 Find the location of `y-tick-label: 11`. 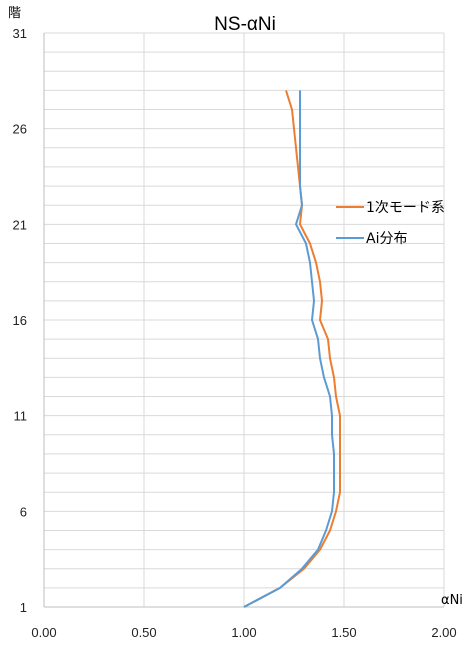

y-tick-label: 11 is located at coordinates (21, 416).